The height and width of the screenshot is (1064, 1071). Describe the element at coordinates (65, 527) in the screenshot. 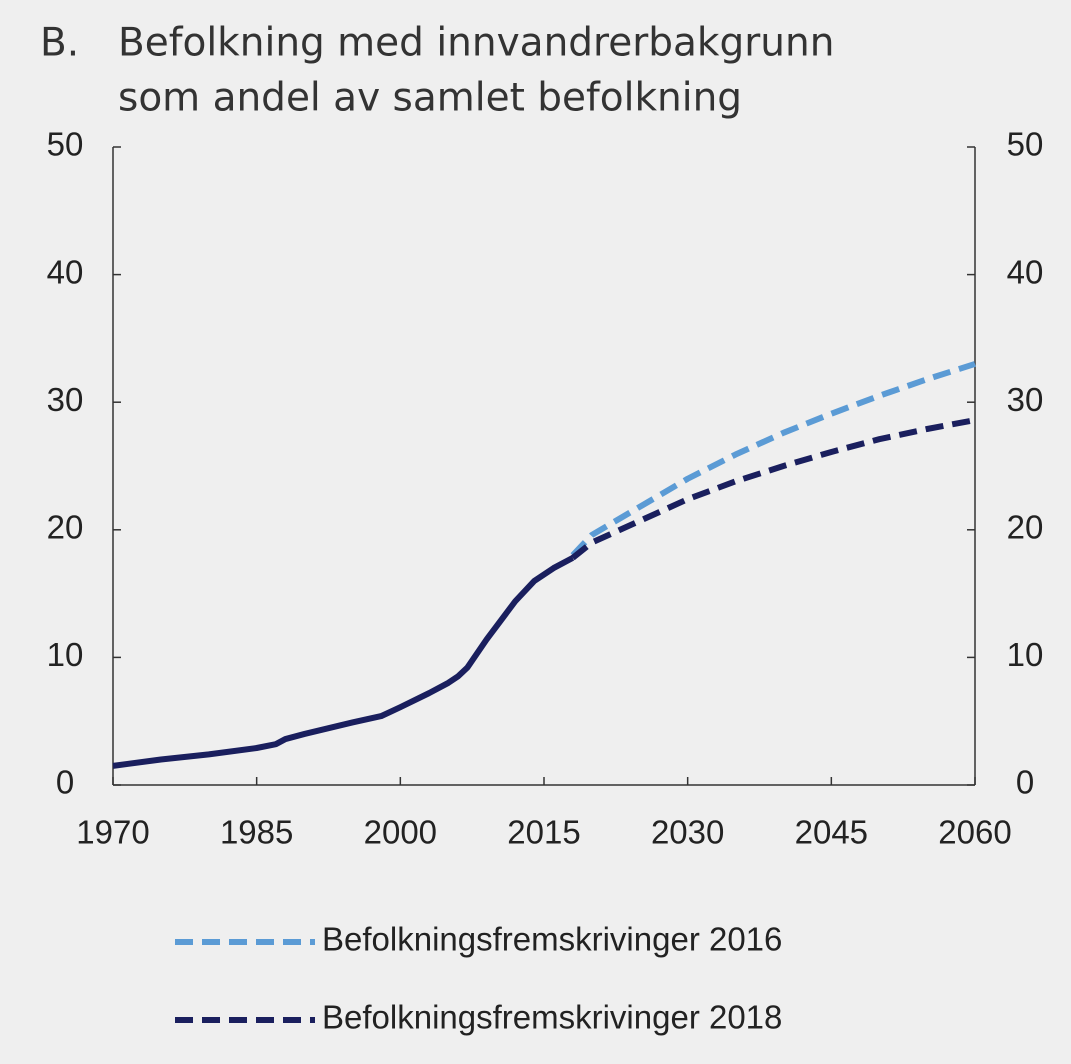

I see `y-tick-label: 20` at that location.